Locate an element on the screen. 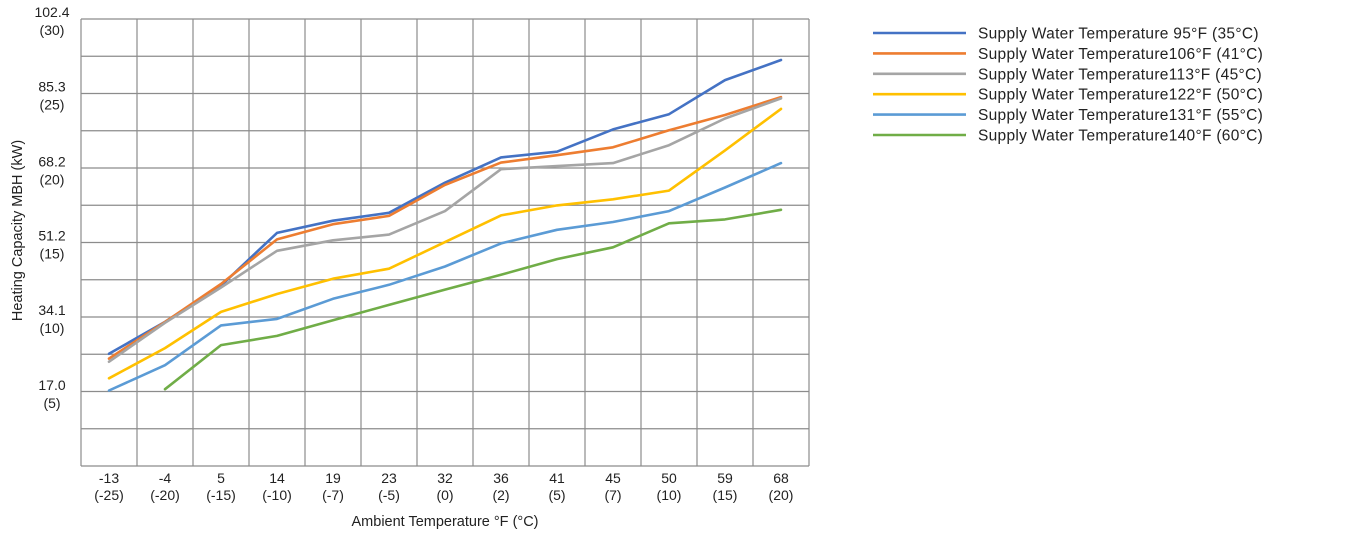 This screenshot has height=535, width=1348. x-tick-label-f: 36 is located at coordinates (501, 478).